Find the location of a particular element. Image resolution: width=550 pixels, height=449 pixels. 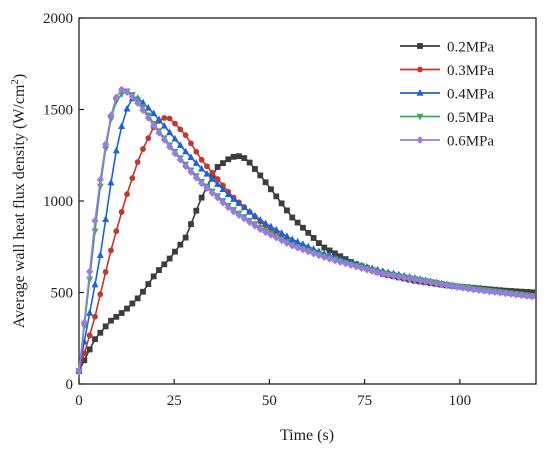

x-axis-label: Time (s) is located at coordinates (307, 435).